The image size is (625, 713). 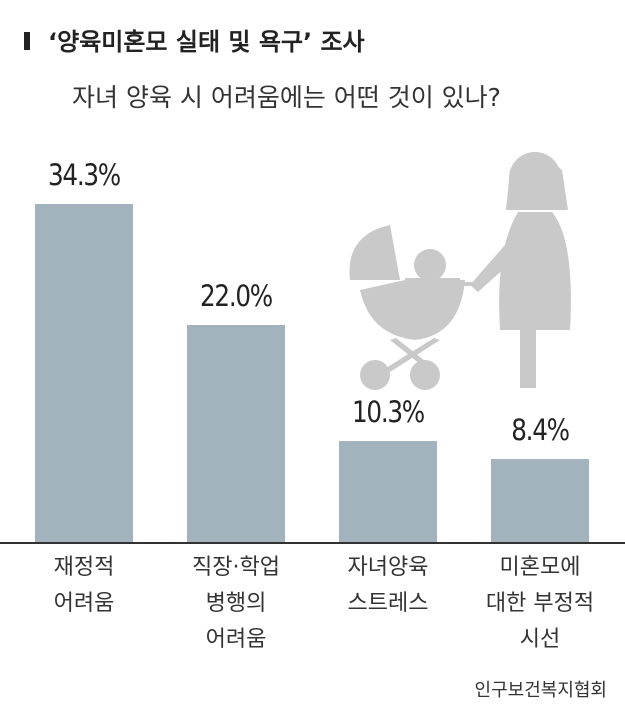 What do you see at coordinates (312, 543) in the screenshot?
I see `baseline` at bounding box center [312, 543].